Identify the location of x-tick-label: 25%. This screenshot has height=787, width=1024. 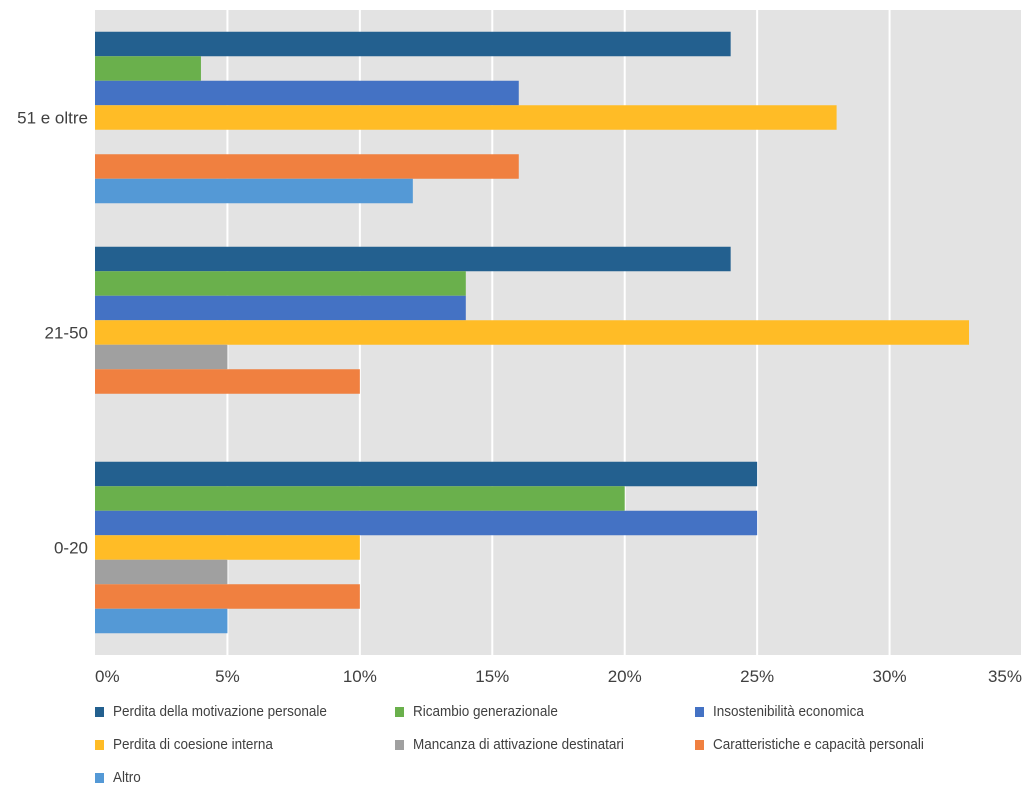
(757, 676).